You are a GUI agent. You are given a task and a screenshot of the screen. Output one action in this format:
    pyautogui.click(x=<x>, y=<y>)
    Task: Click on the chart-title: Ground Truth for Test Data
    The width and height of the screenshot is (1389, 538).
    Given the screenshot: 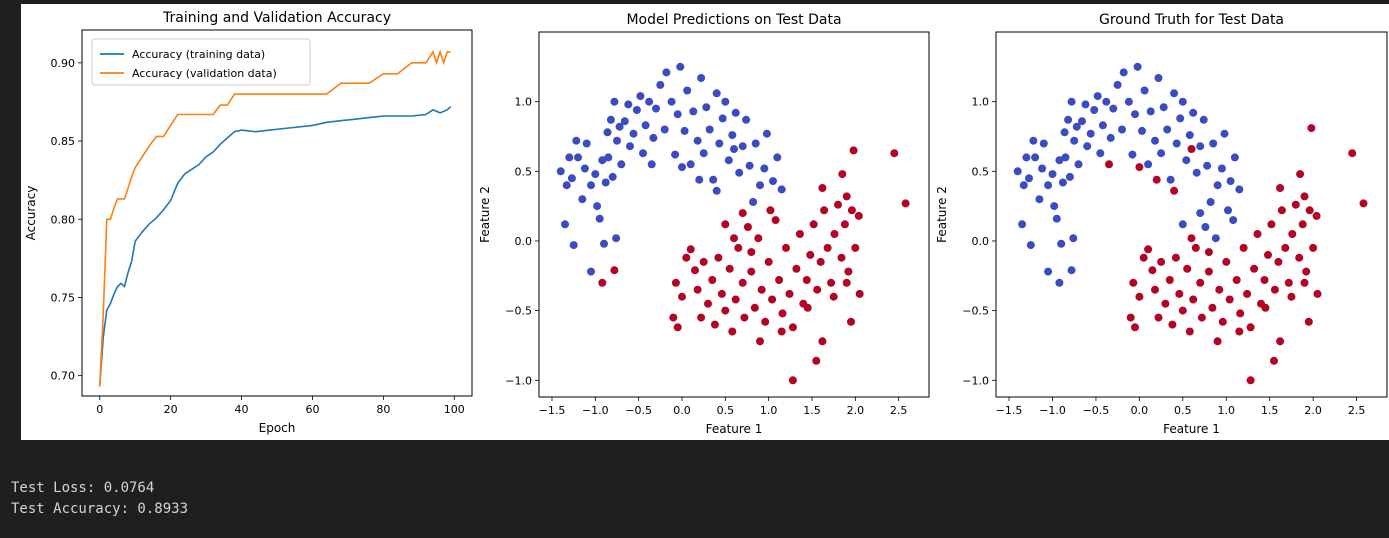 What is the action you would take?
    pyautogui.click(x=1191, y=20)
    